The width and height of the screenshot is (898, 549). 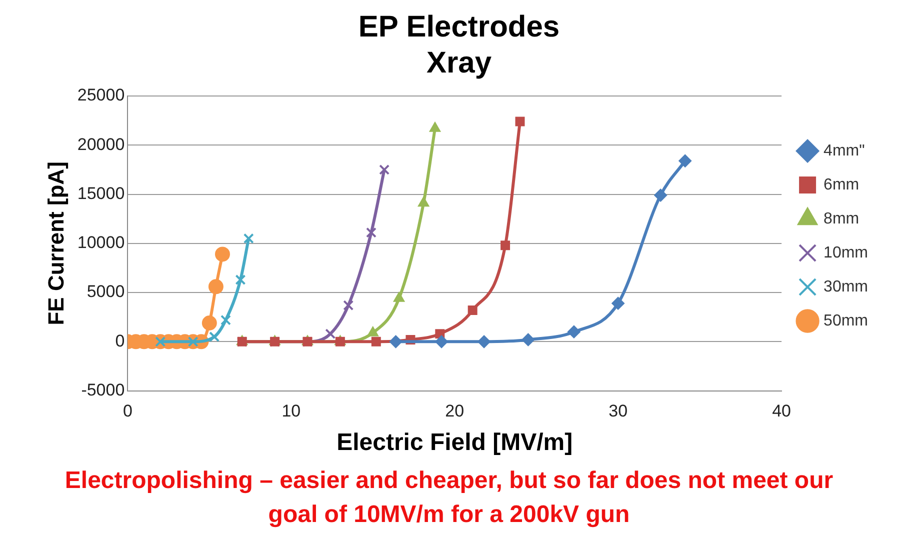 What do you see at coordinates (846, 287) in the screenshot?
I see `legend-label: 30mm` at bounding box center [846, 287].